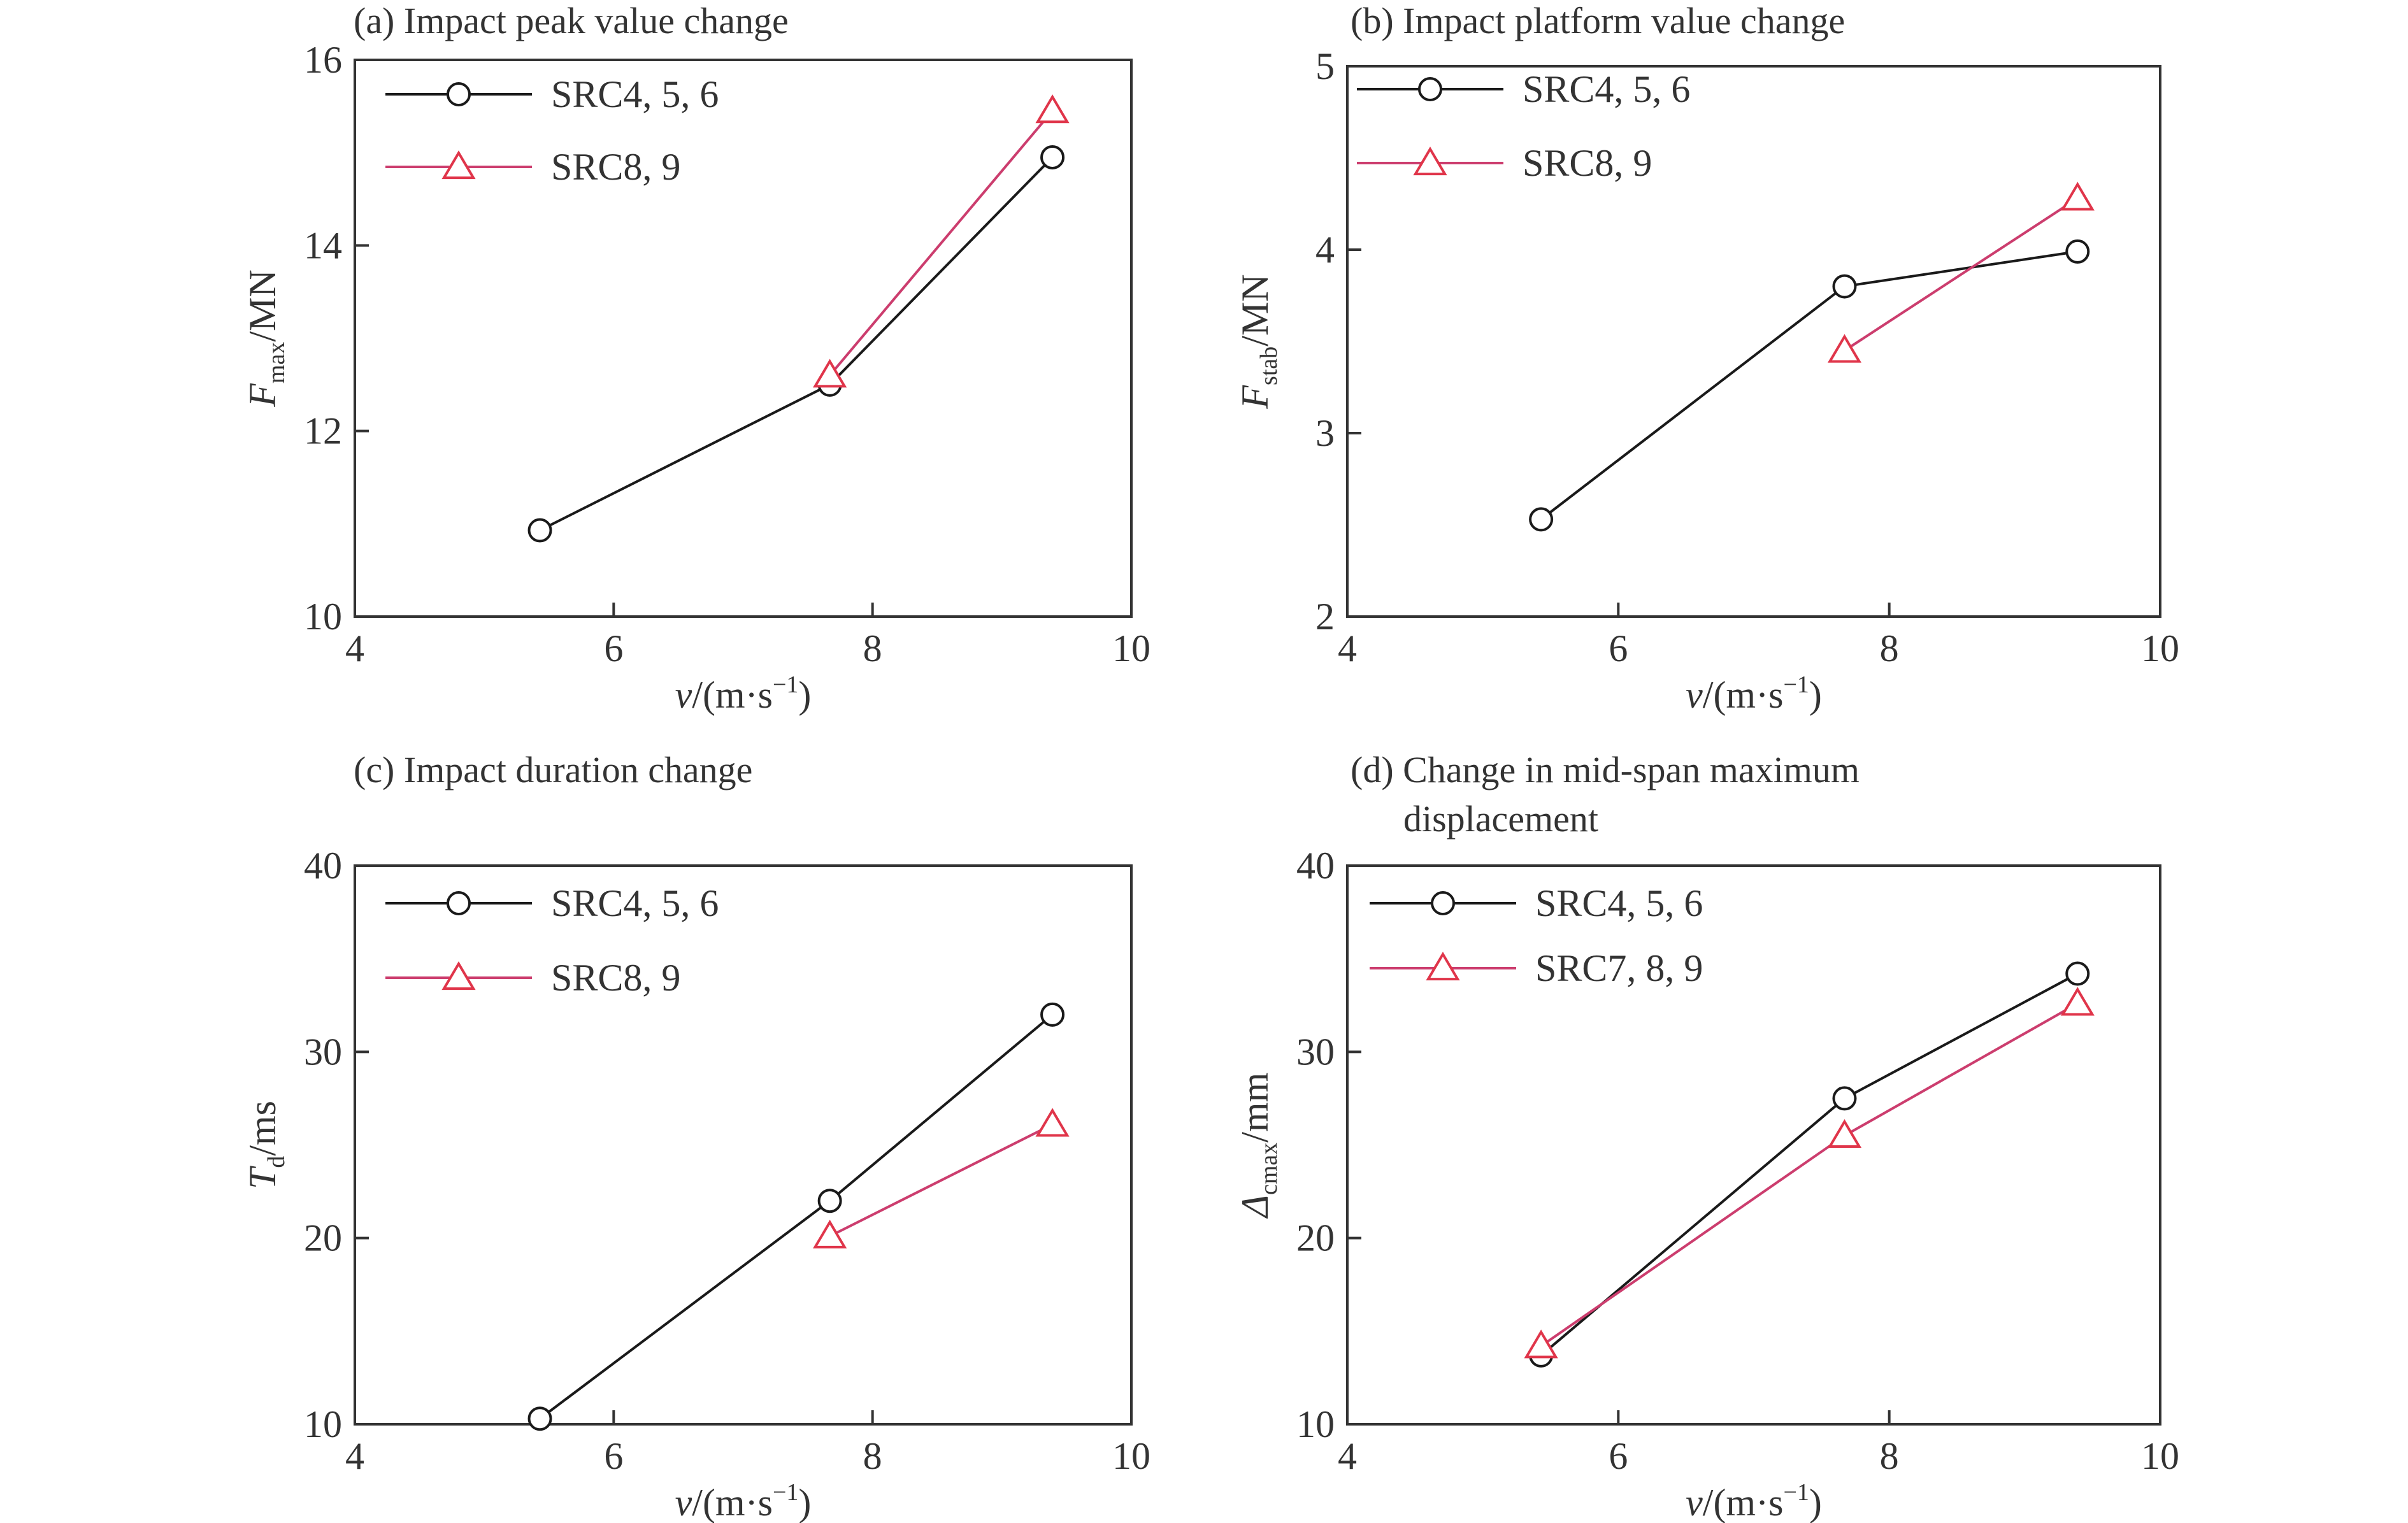 The image size is (2408, 1523). I want to click on y-tick-label: 16, so click(323, 60).